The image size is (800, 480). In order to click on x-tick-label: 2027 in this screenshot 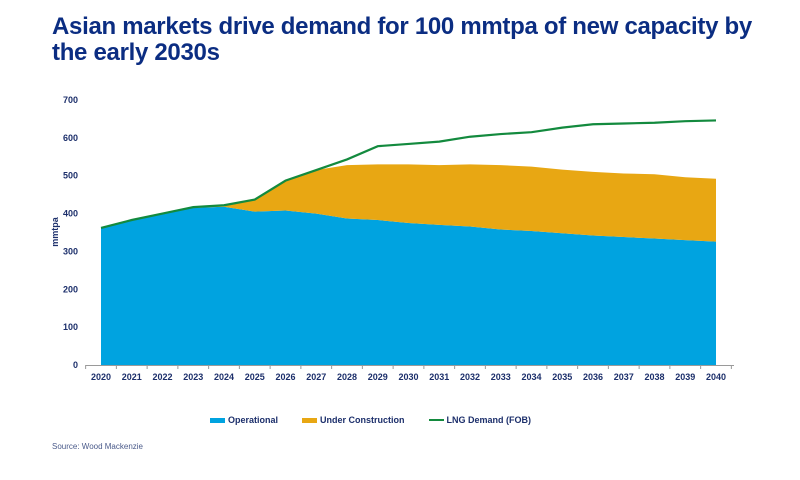, I will do `click(316, 377)`.